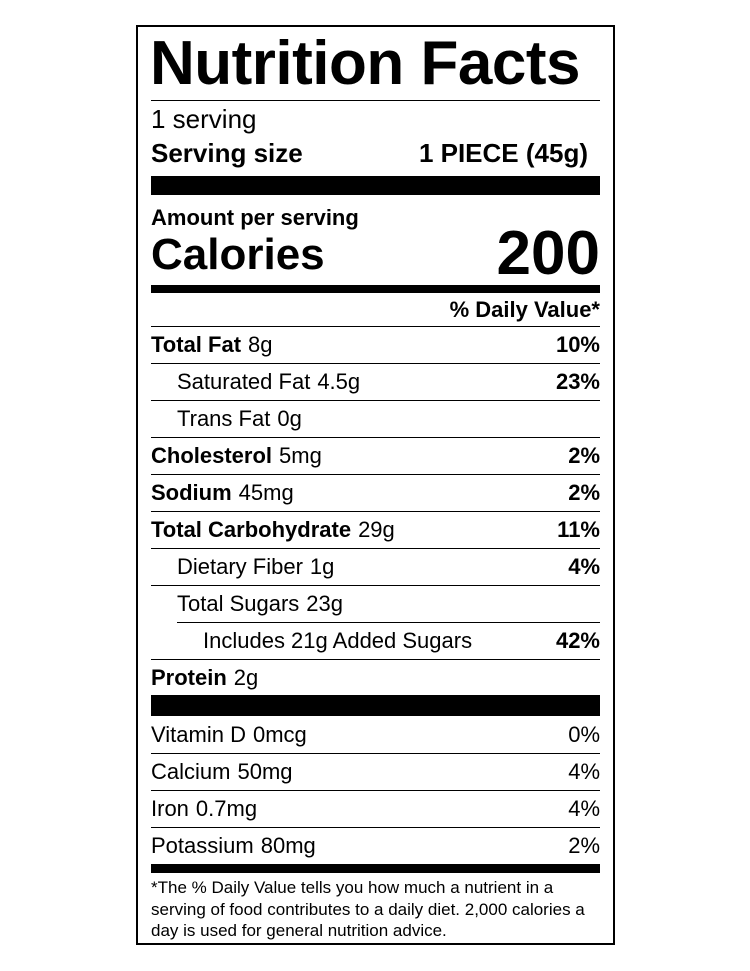  Describe the element at coordinates (338, 640) in the screenshot. I see `nutrient-name: Includes 21g Added Sugars` at that location.